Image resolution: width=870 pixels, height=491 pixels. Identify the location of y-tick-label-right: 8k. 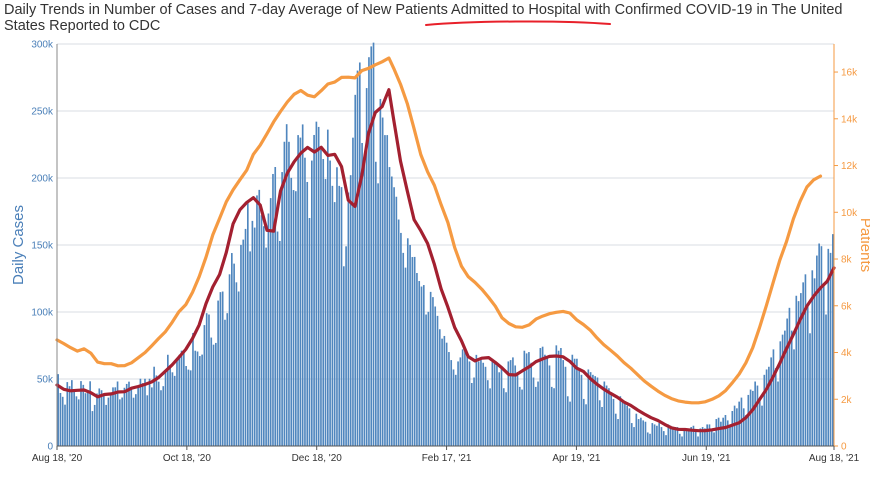
(847, 260).